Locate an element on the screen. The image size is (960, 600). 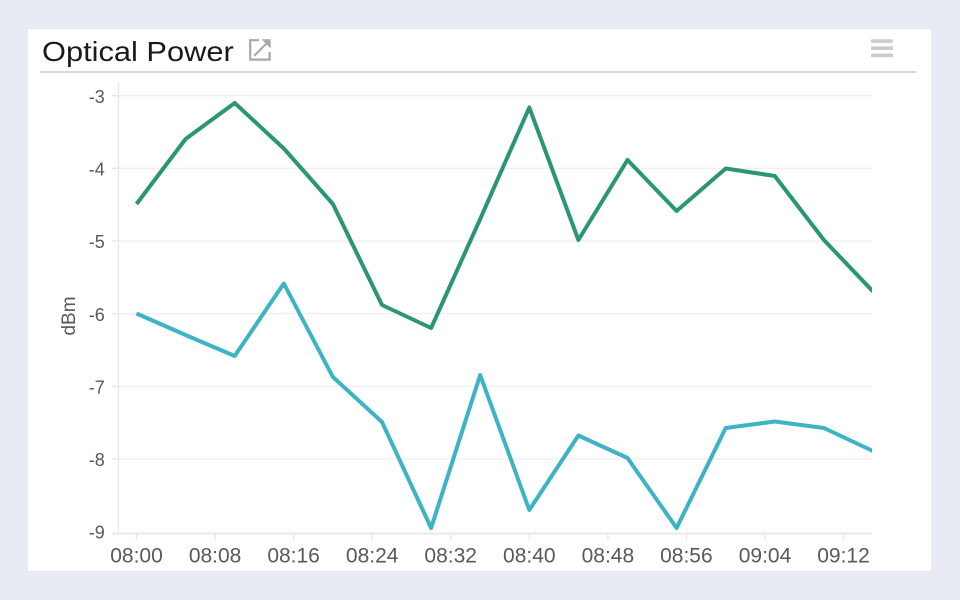
svg-text: 08:48 is located at coordinates (608, 555).